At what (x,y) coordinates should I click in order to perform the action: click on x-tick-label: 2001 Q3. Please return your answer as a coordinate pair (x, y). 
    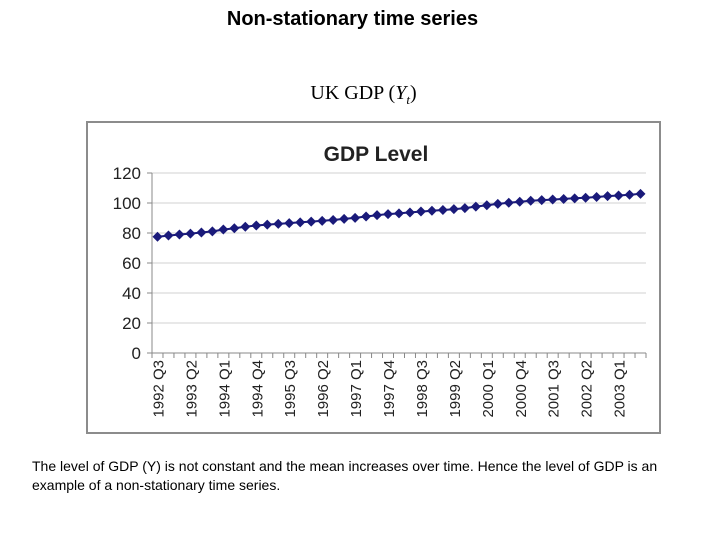
    Looking at the image, I should click on (554, 389).